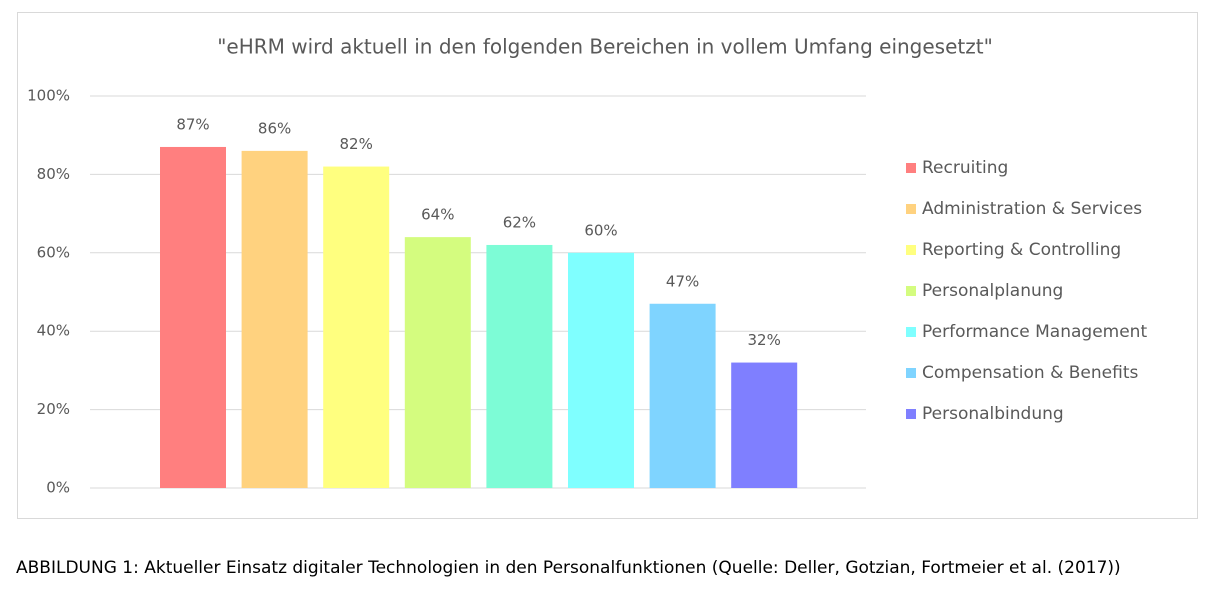  What do you see at coordinates (274, 128) in the screenshot?
I see `data-label: 86%` at bounding box center [274, 128].